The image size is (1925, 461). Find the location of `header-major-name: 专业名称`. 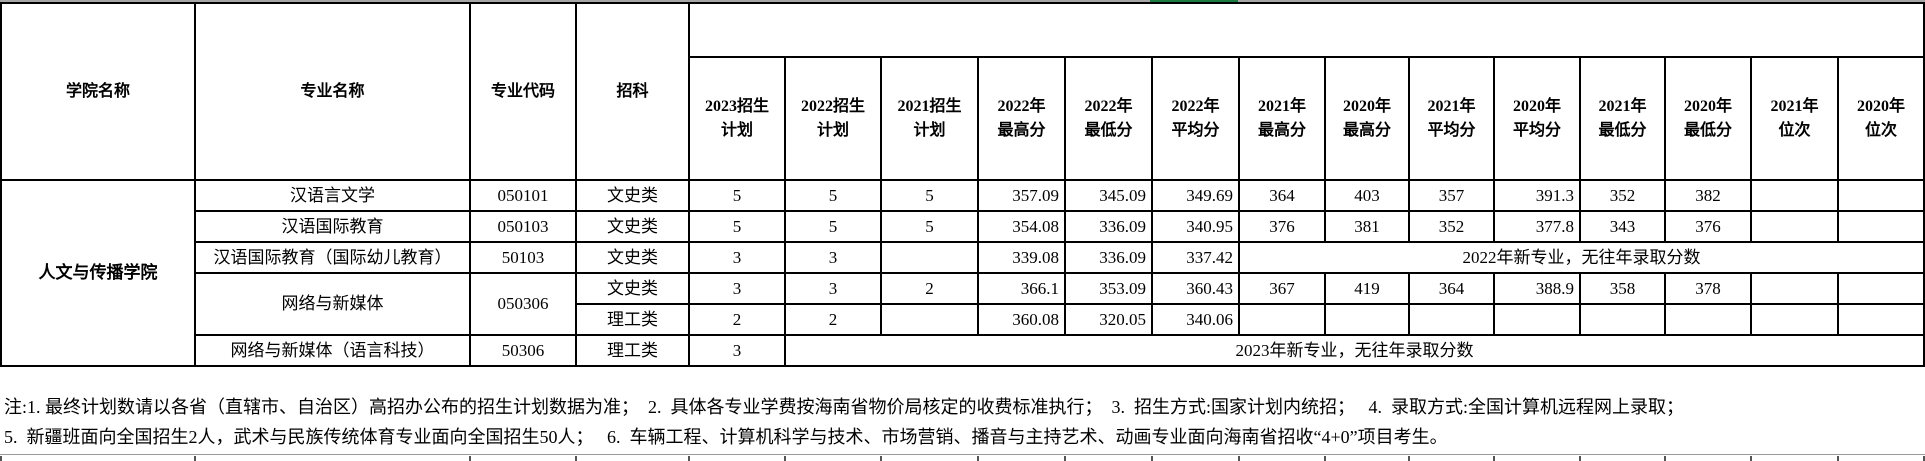

header-major-name: 专业名称 is located at coordinates (332, 91).